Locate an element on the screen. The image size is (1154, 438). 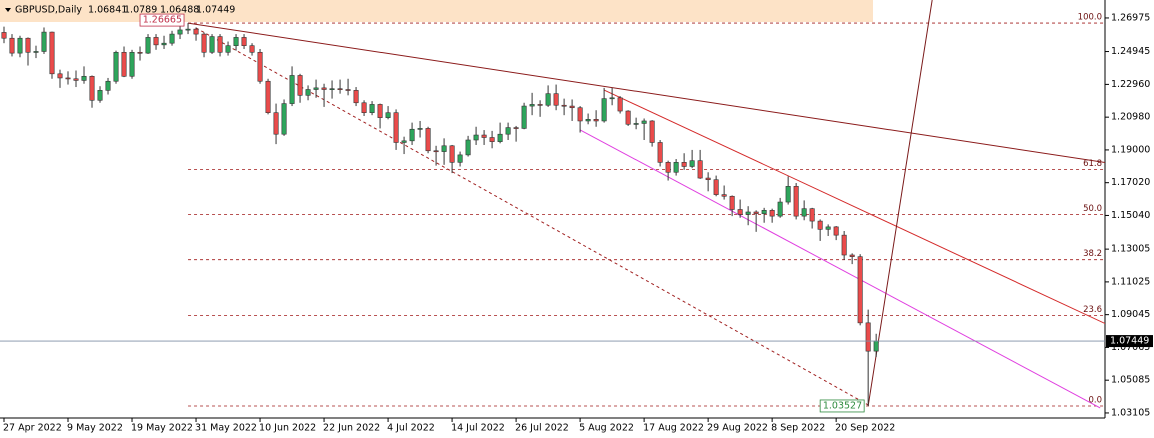
x-tick-label: 5 Aug 2022 is located at coordinates (606, 428).